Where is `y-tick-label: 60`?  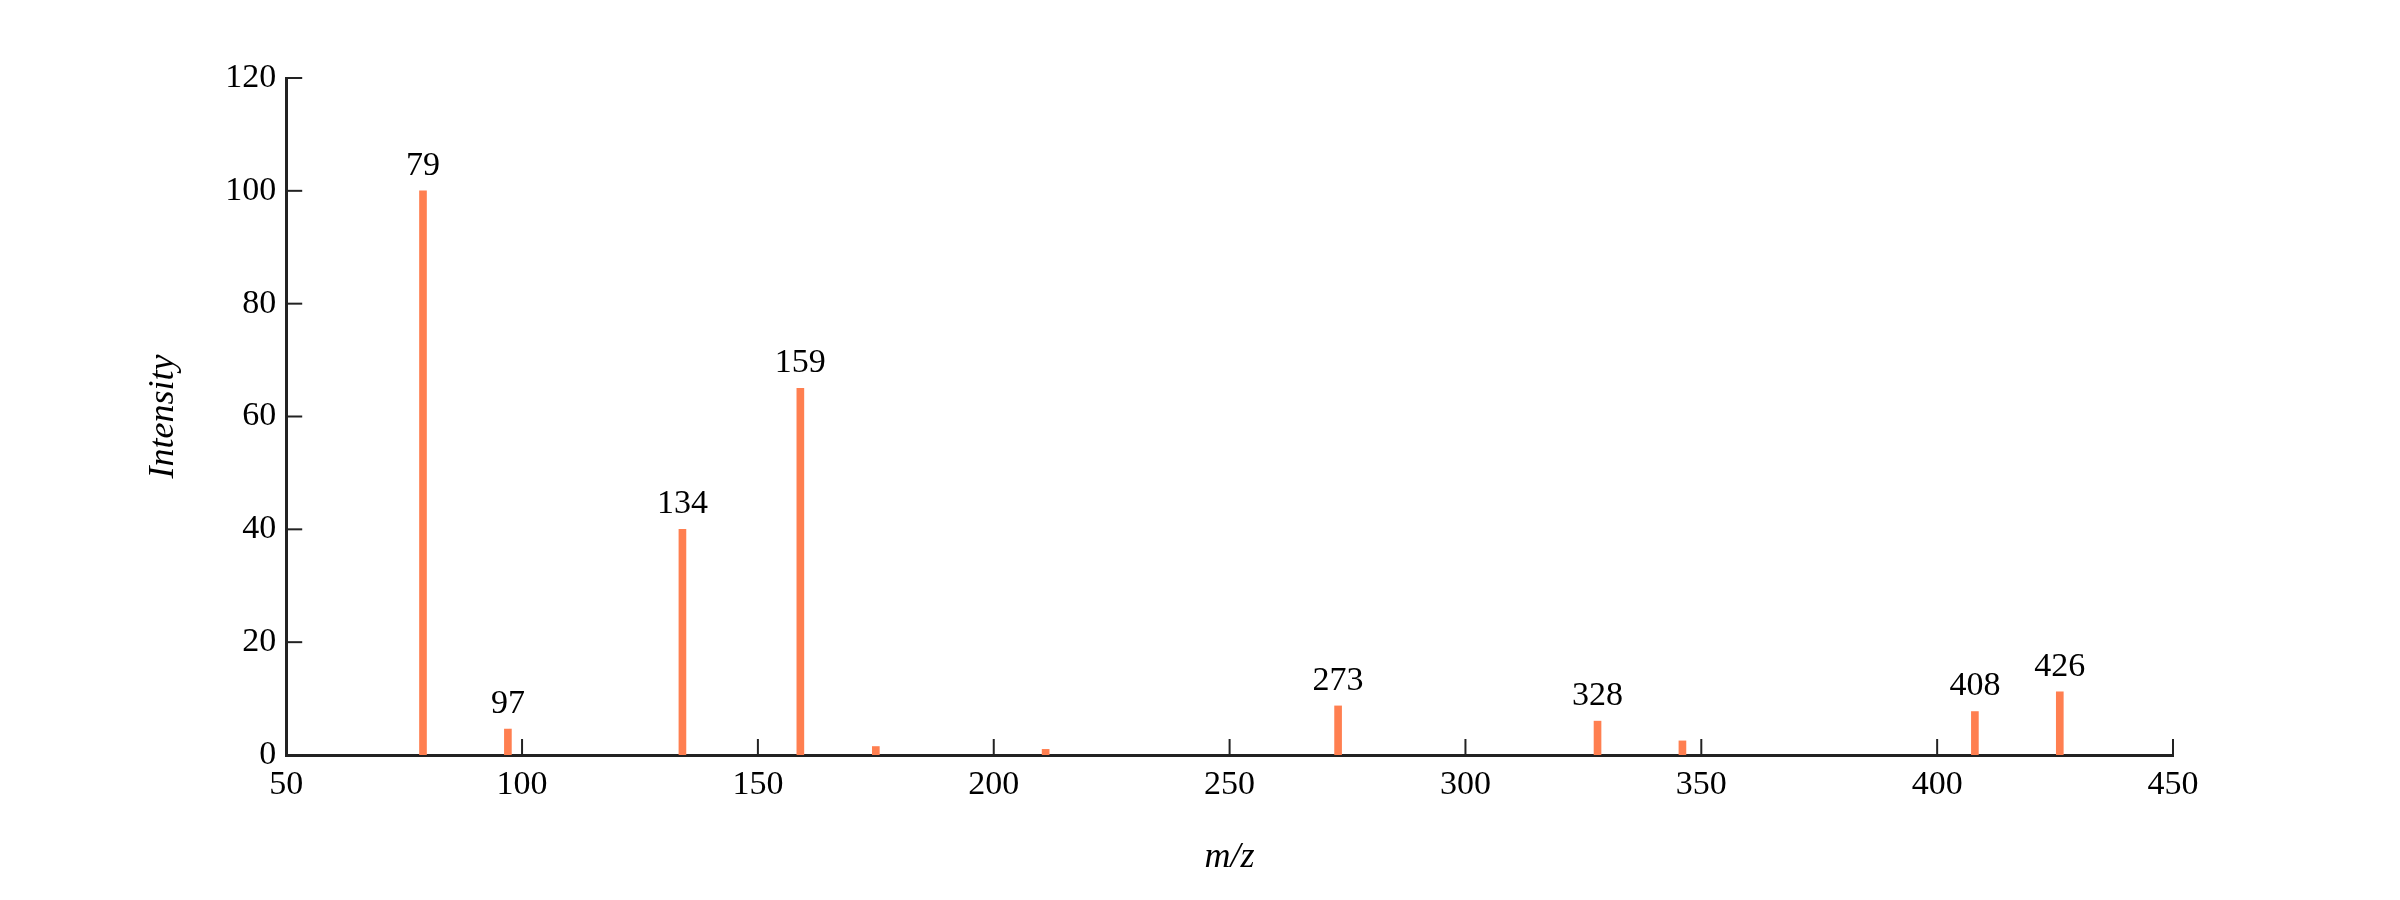 y-tick-label: 60 is located at coordinates (259, 414).